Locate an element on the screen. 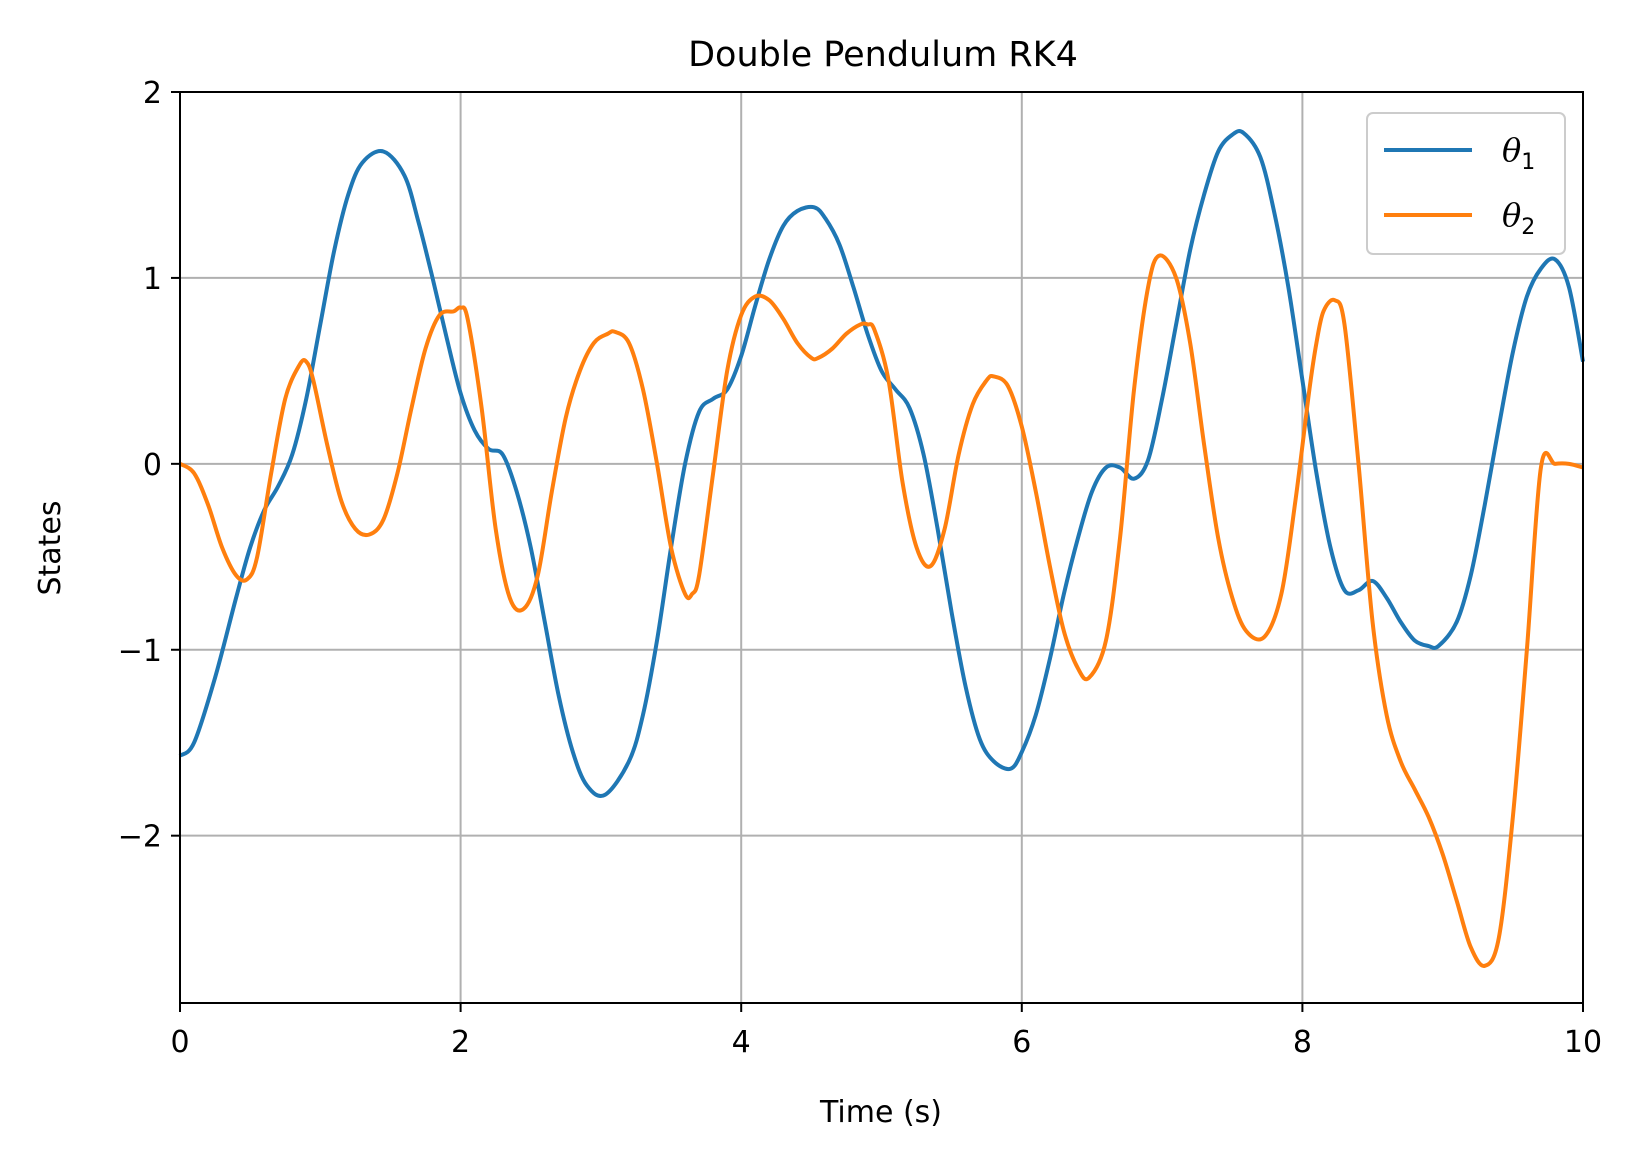  x-tick-label: 8 is located at coordinates (1302, 1042).